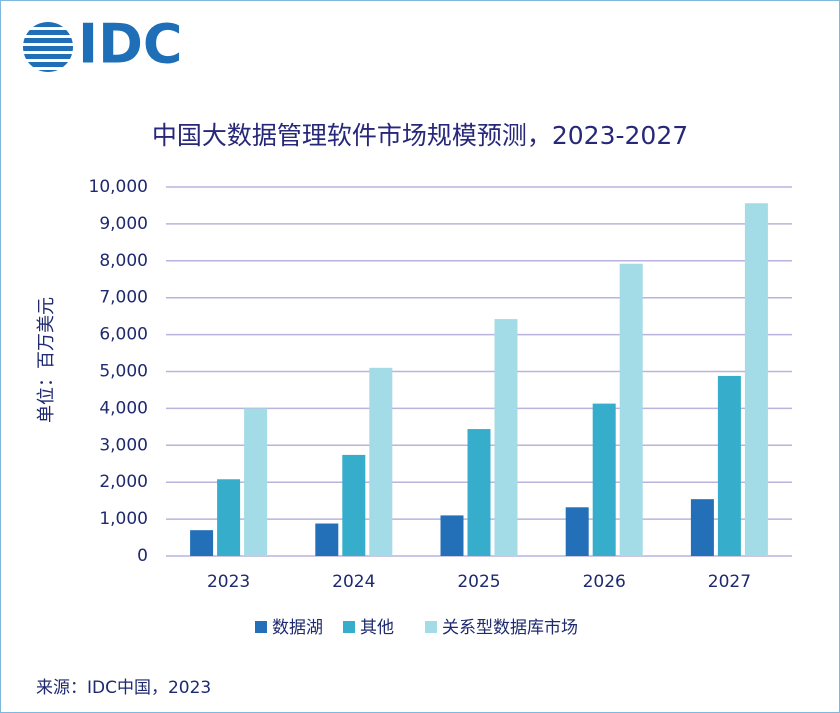  What do you see at coordinates (48, 47) in the screenshot?
I see `logo-mark` at bounding box center [48, 47].